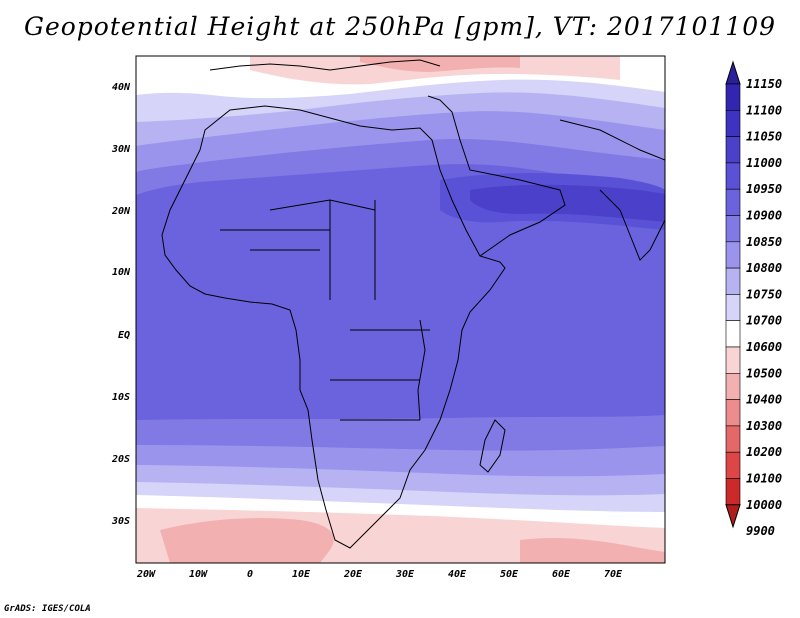 The image size is (800, 618). Describe the element at coordinates (764, 242) in the screenshot. I see `colorbar-level-label: 10850` at that location.